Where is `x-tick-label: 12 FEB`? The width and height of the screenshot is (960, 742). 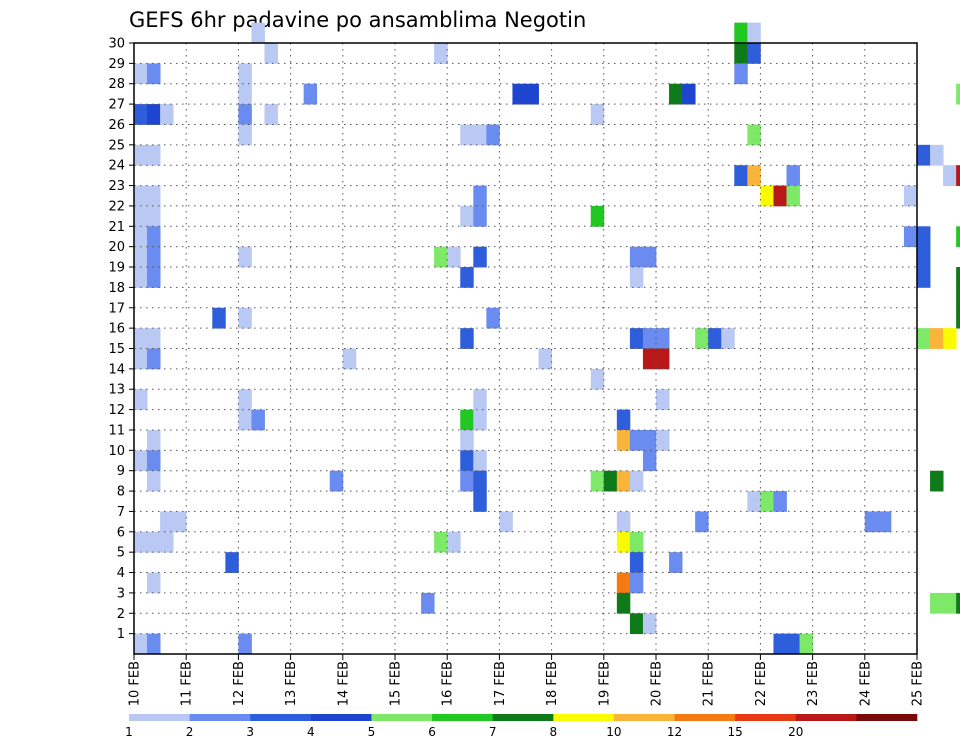
x-tick-label: 12 FEB is located at coordinates (239, 683).